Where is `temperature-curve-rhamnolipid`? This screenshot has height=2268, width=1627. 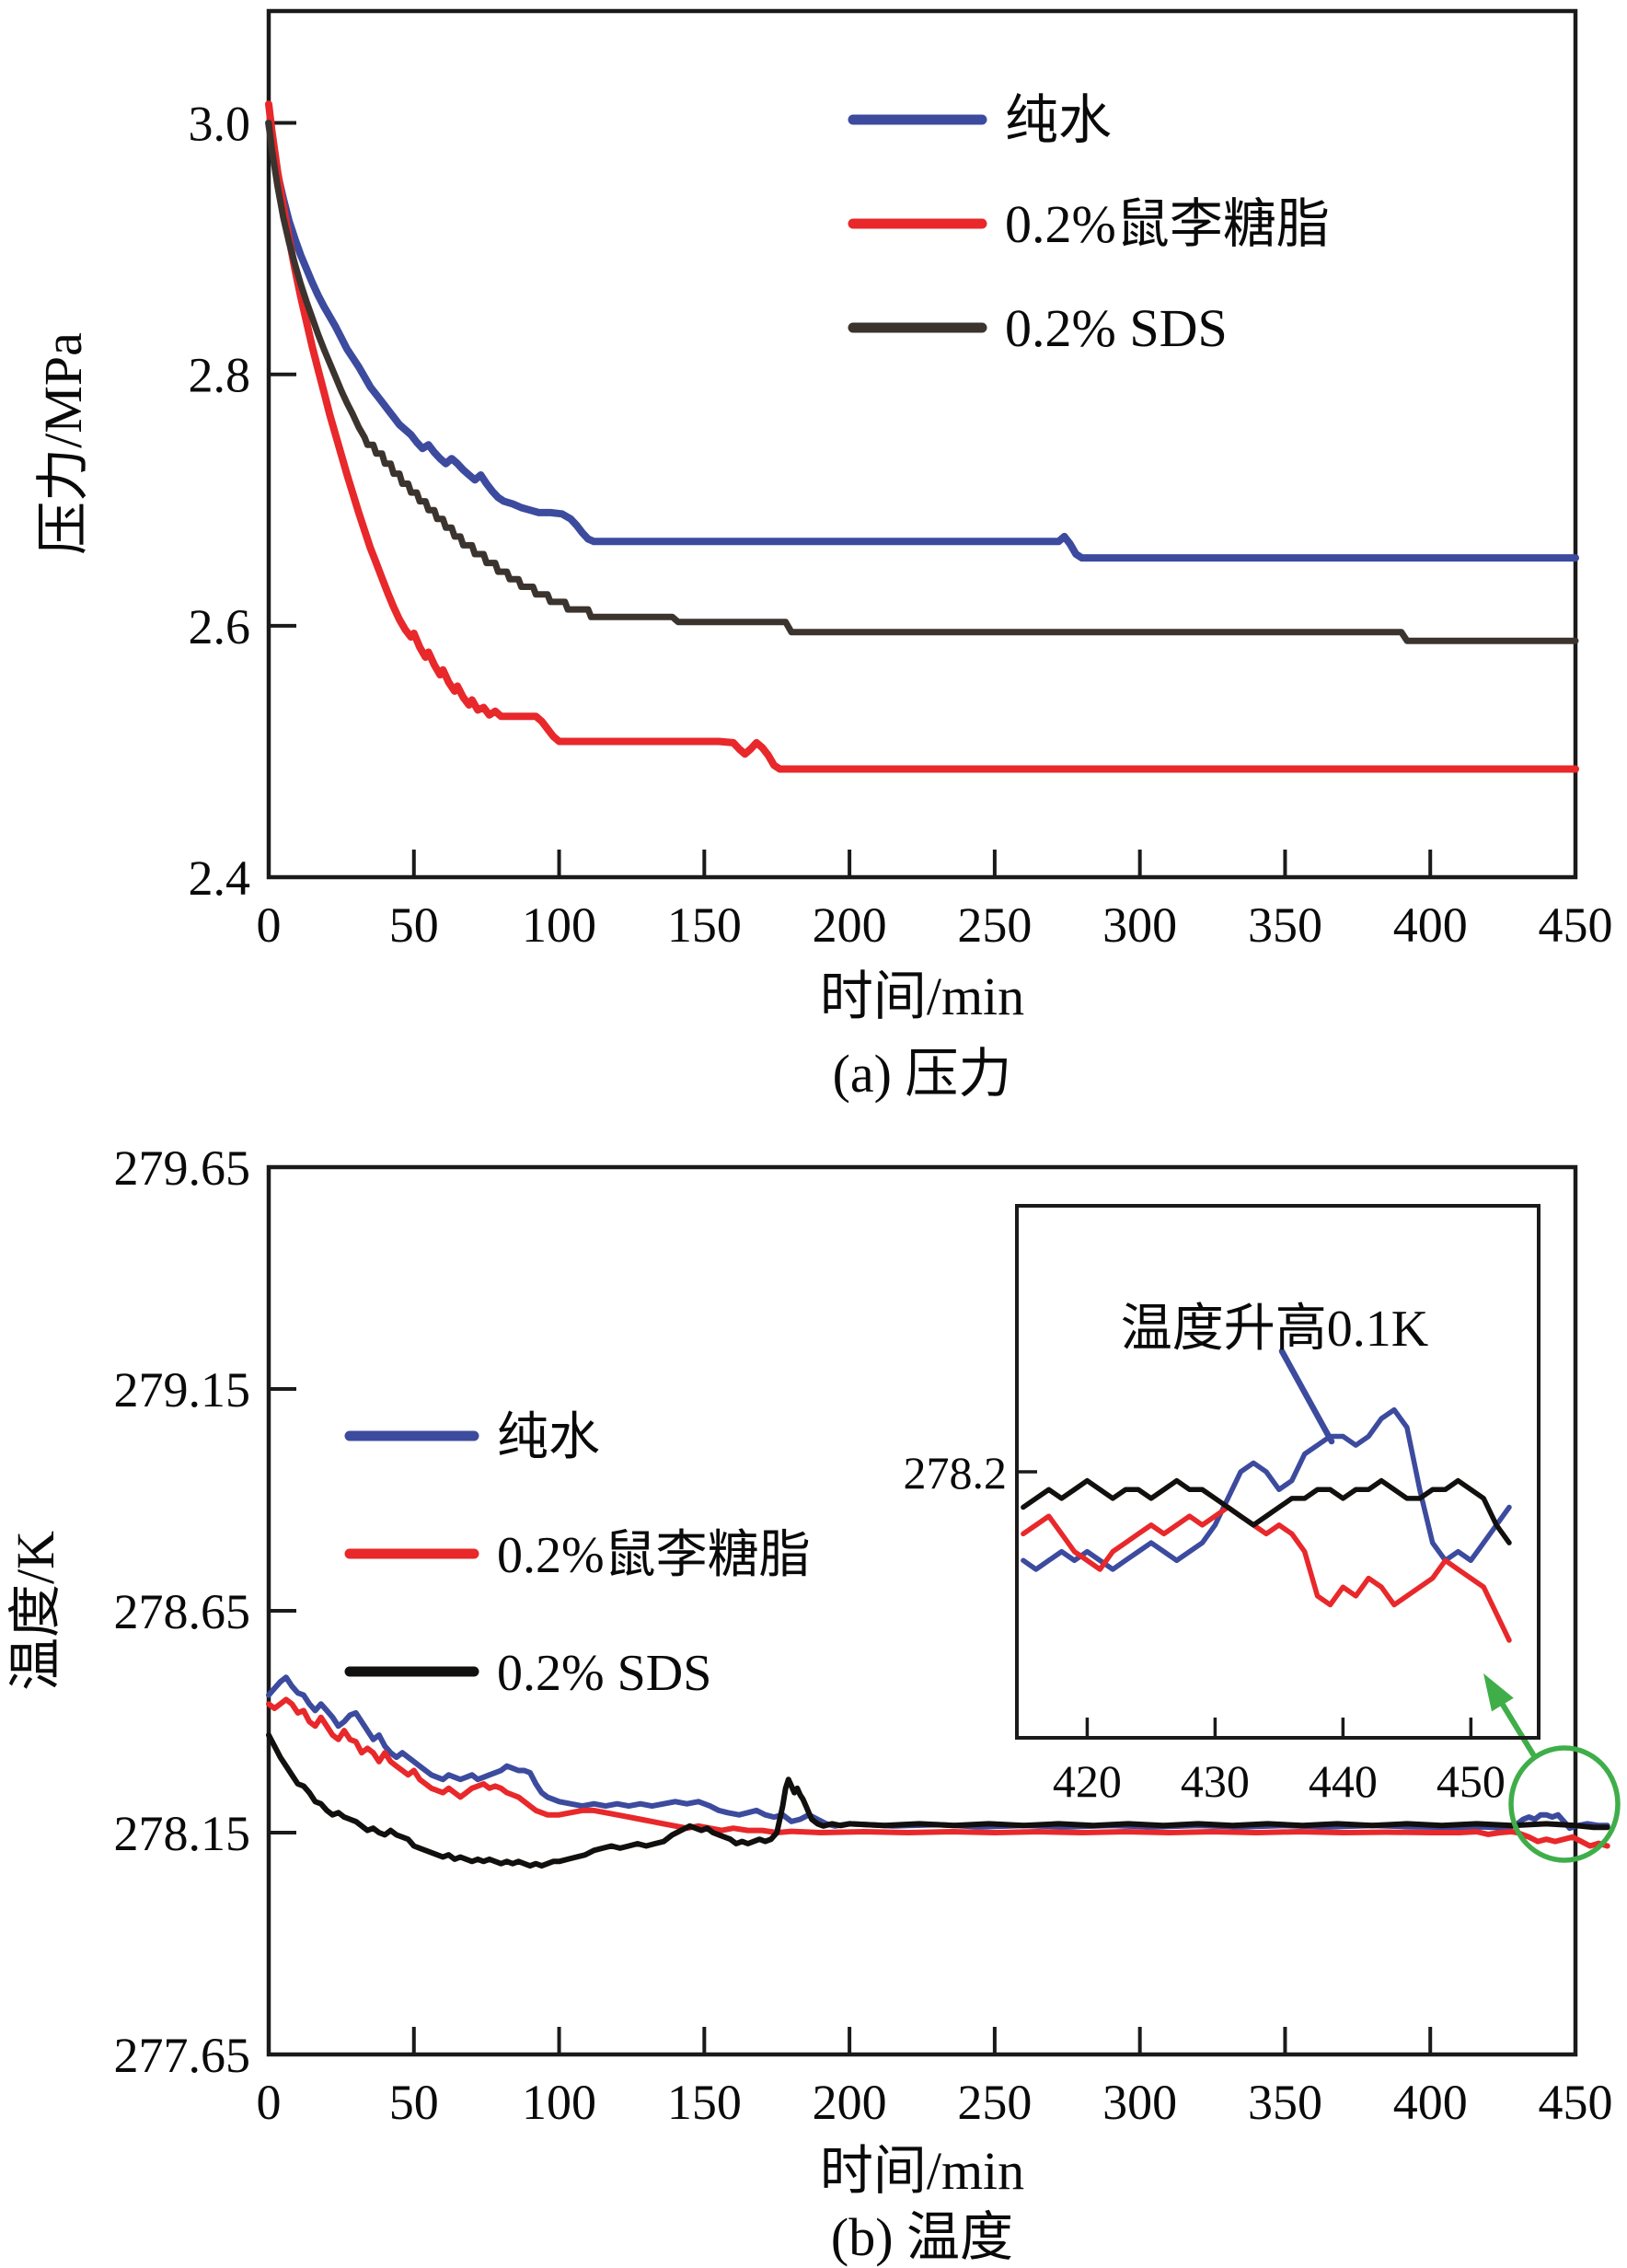
temperature-curve-rhamnolipid is located at coordinates (938, 1772).